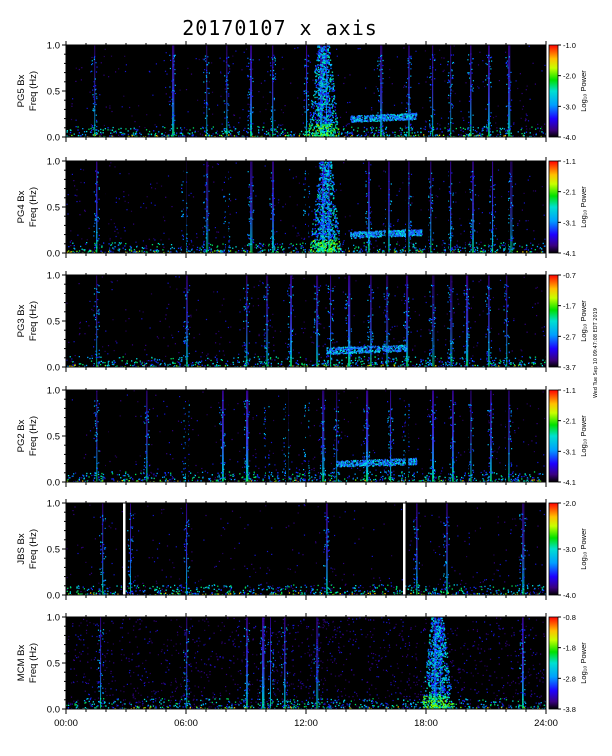 This screenshot has height=756, width=612. Describe the element at coordinates (21, 548) in the screenshot. I see `station-label: JBS Bx` at that location.